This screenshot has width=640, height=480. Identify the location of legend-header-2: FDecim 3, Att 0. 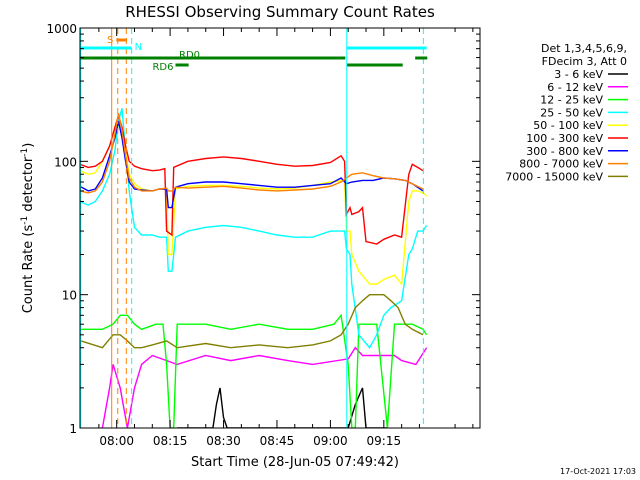
(584, 61).